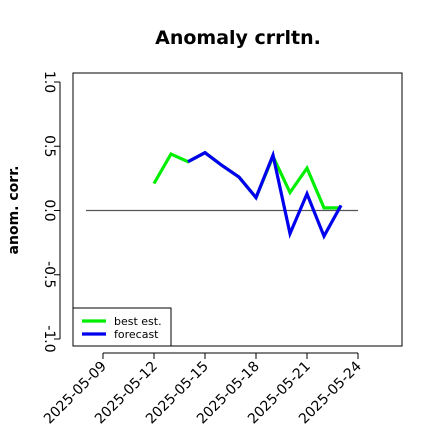 This screenshot has height=440, width=440. Describe the element at coordinates (49, 82) in the screenshot. I see `y-tick-label: 1.0` at that location.